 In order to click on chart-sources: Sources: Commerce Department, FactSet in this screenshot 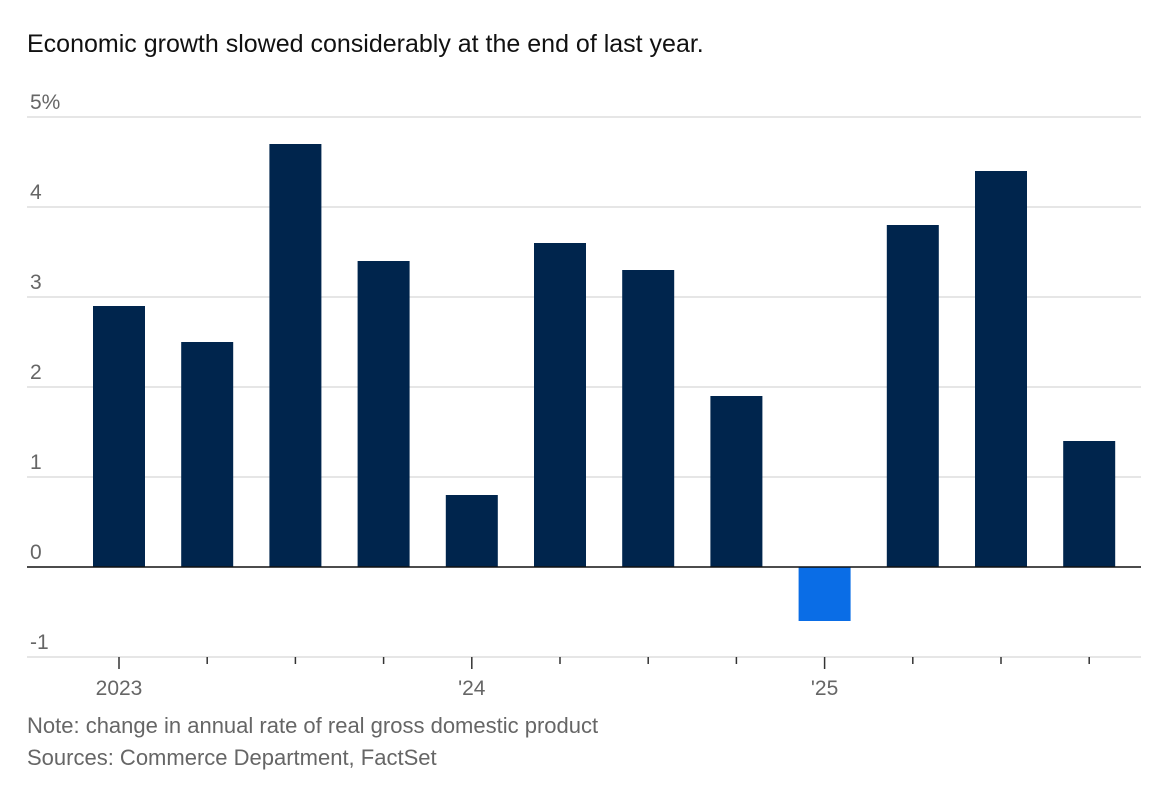, I will do `click(232, 757)`.